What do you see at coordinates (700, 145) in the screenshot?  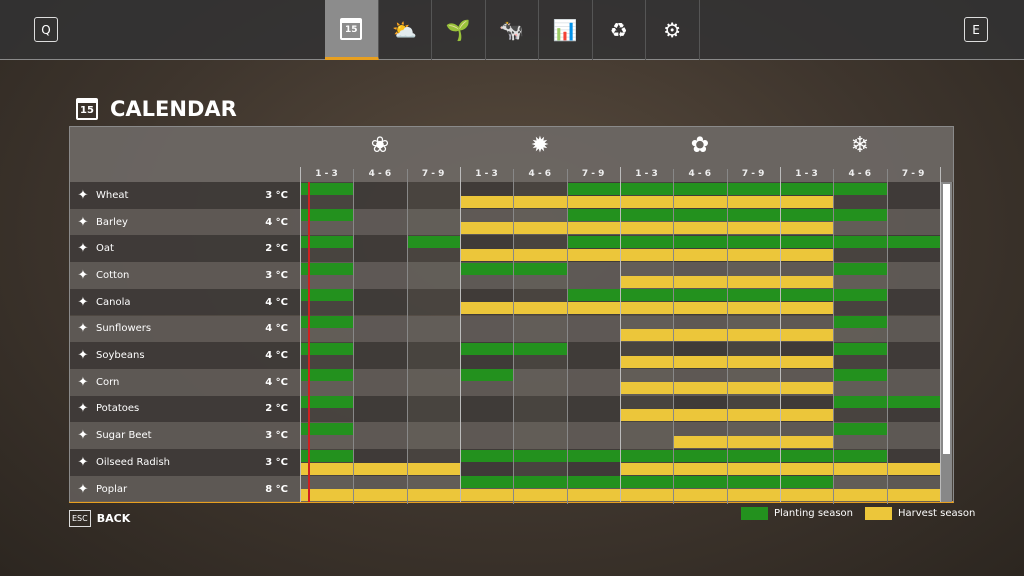 I see `autumn-leaf-icon: ✿` at bounding box center [700, 145].